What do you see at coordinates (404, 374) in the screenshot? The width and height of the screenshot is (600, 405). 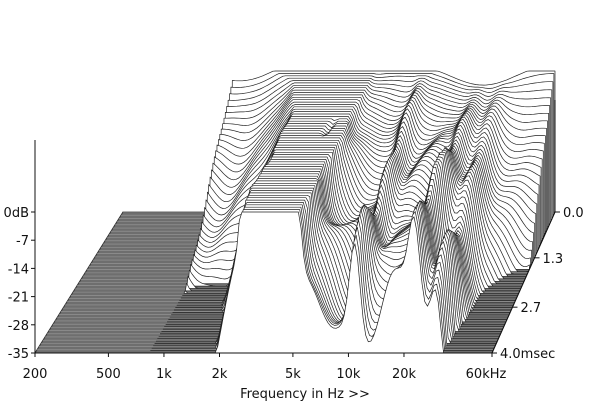 I see `x-tick-label: 20k` at bounding box center [404, 374].